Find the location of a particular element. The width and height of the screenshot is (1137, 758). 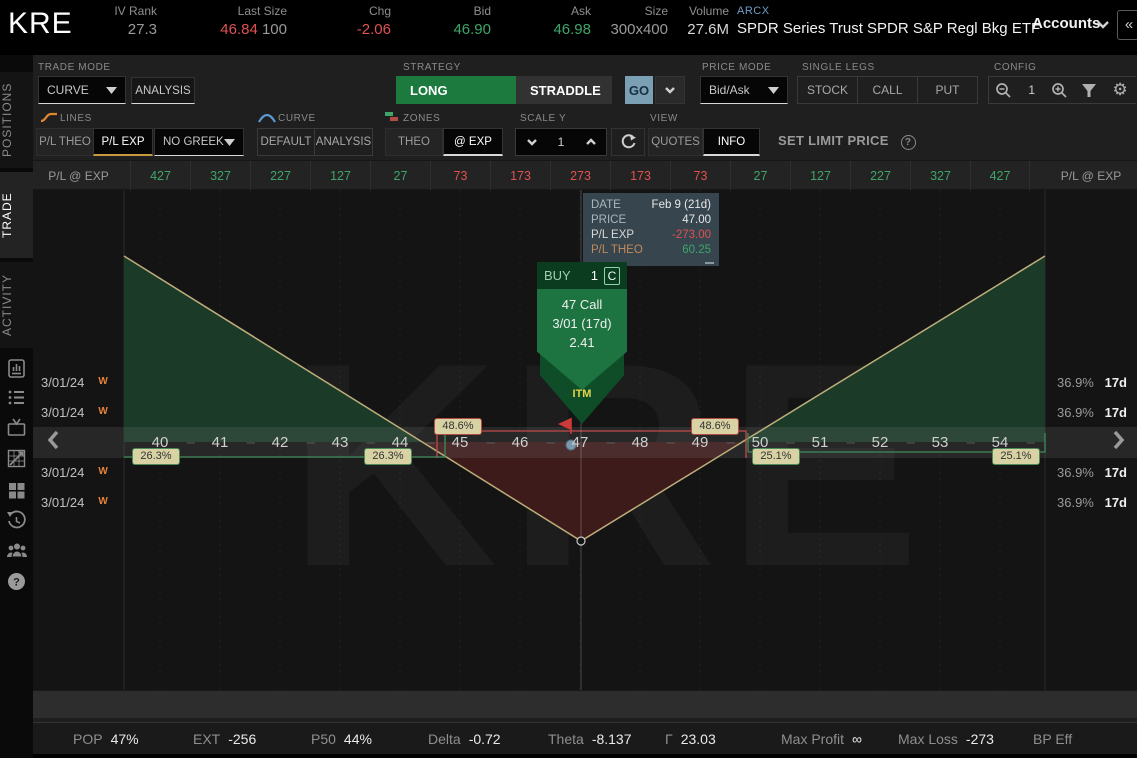

symbol-ticker: KRE is located at coordinates (40, 23).